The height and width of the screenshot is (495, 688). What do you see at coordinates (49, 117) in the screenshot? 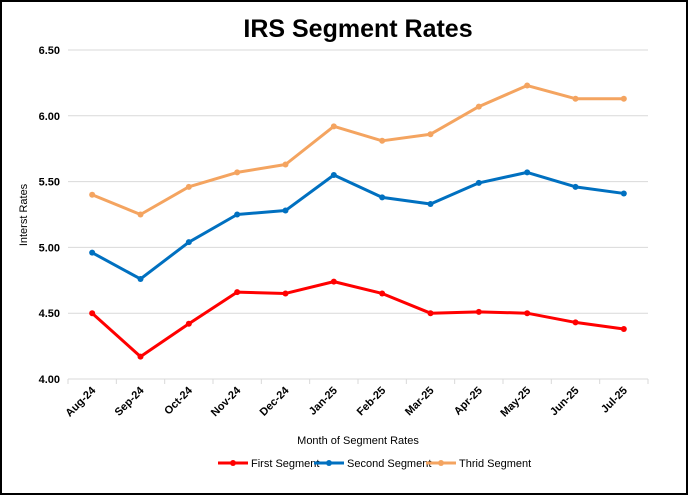
I see `y-tick-label: 6.00` at bounding box center [49, 117].